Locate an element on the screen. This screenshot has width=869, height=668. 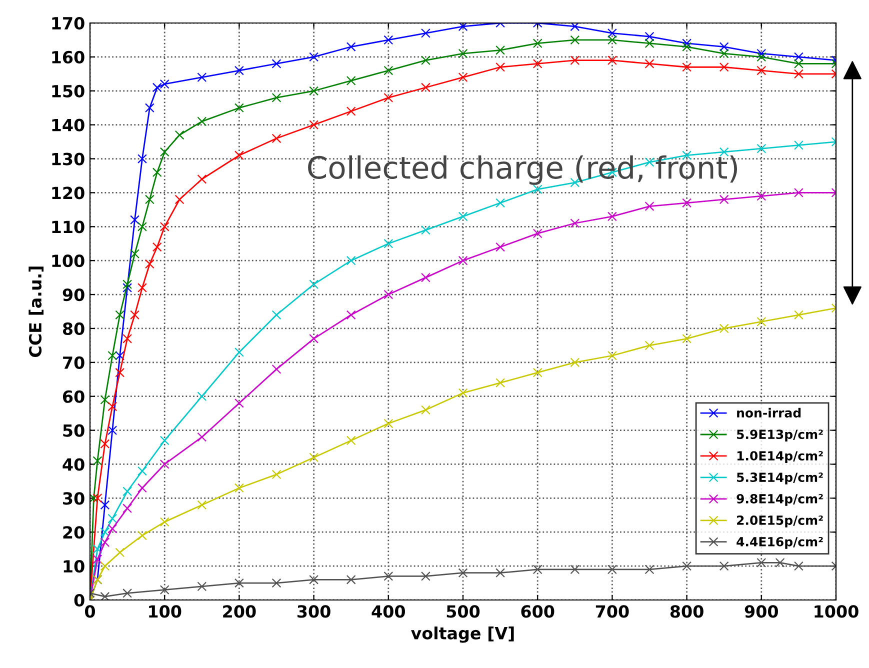
x-axis-title: voltage [V] is located at coordinates (462, 634).